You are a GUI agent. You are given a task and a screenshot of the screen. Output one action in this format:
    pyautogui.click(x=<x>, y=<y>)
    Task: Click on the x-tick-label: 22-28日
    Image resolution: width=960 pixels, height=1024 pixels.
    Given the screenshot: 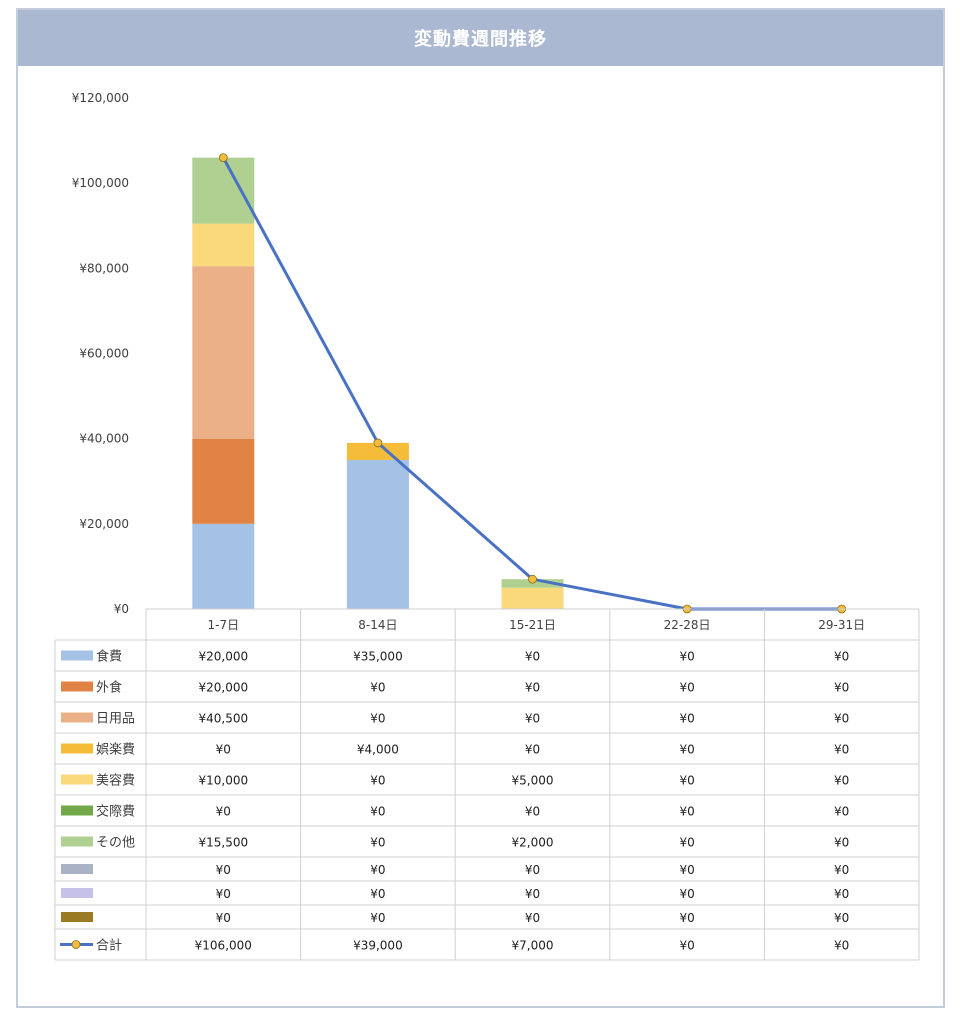 What is the action you would take?
    pyautogui.click(x=687, y=625)
    